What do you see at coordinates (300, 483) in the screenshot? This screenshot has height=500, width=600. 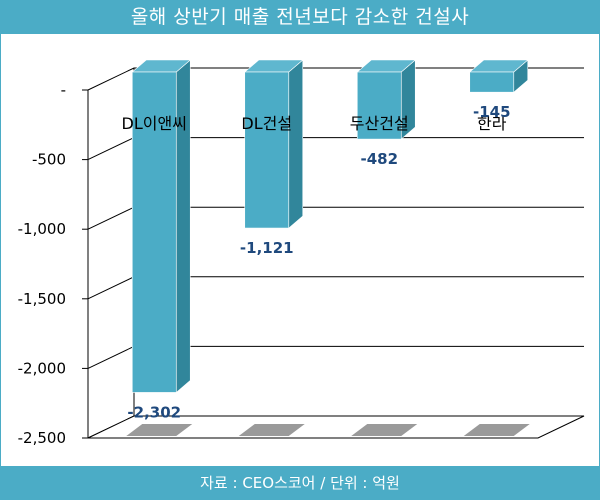 I see `source-note: 자료 : CEO스코어 / 단위 : 억원` at bounding box center [300, 483].